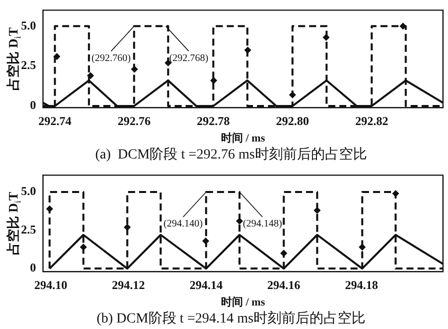 The height and width of the screenshot is (329, 448). What do you see at coordinates (293, 121) in the screenshot?
I see `x-tick-label: 292.80` at bounding box center [293, 121].